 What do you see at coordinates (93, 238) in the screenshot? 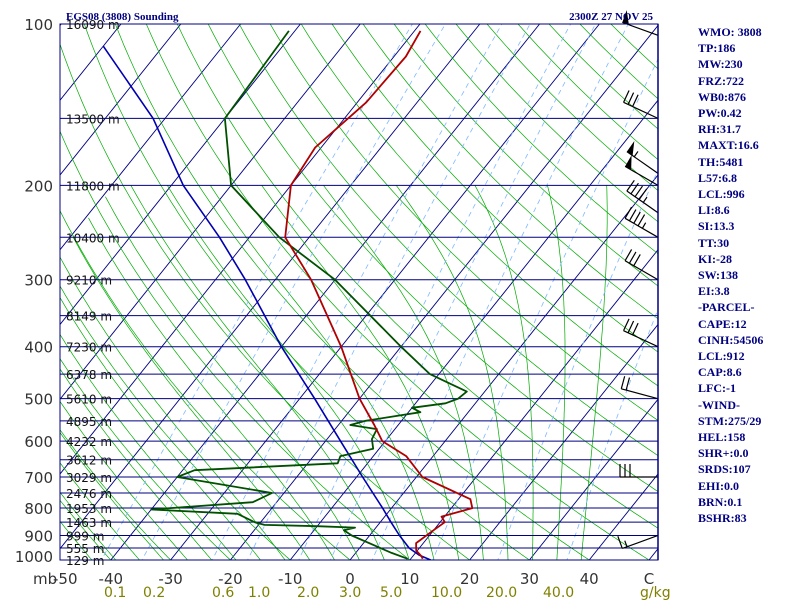
I see `height-label: 10400 m` at bounding box center [93, 238].